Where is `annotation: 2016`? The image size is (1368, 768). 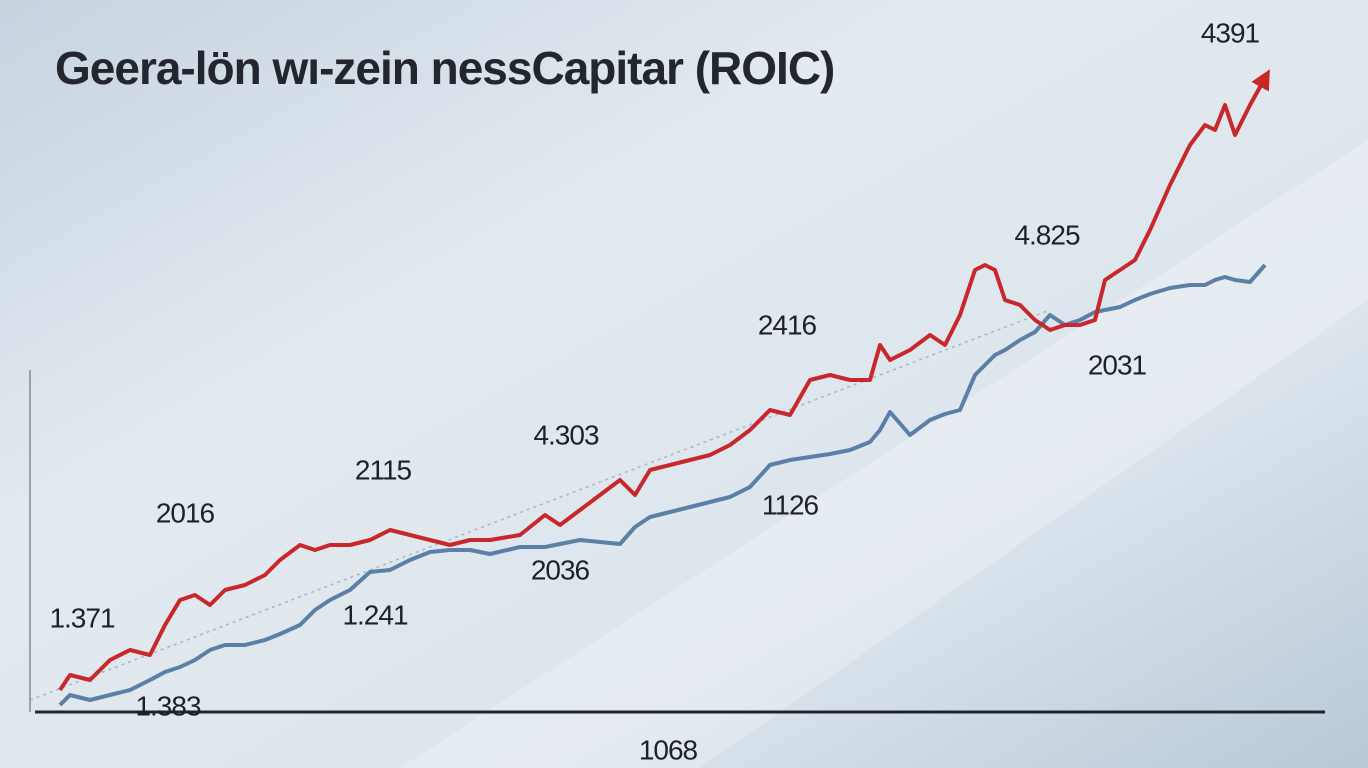 annotation: 2016 is located at coordinates (185, 512).